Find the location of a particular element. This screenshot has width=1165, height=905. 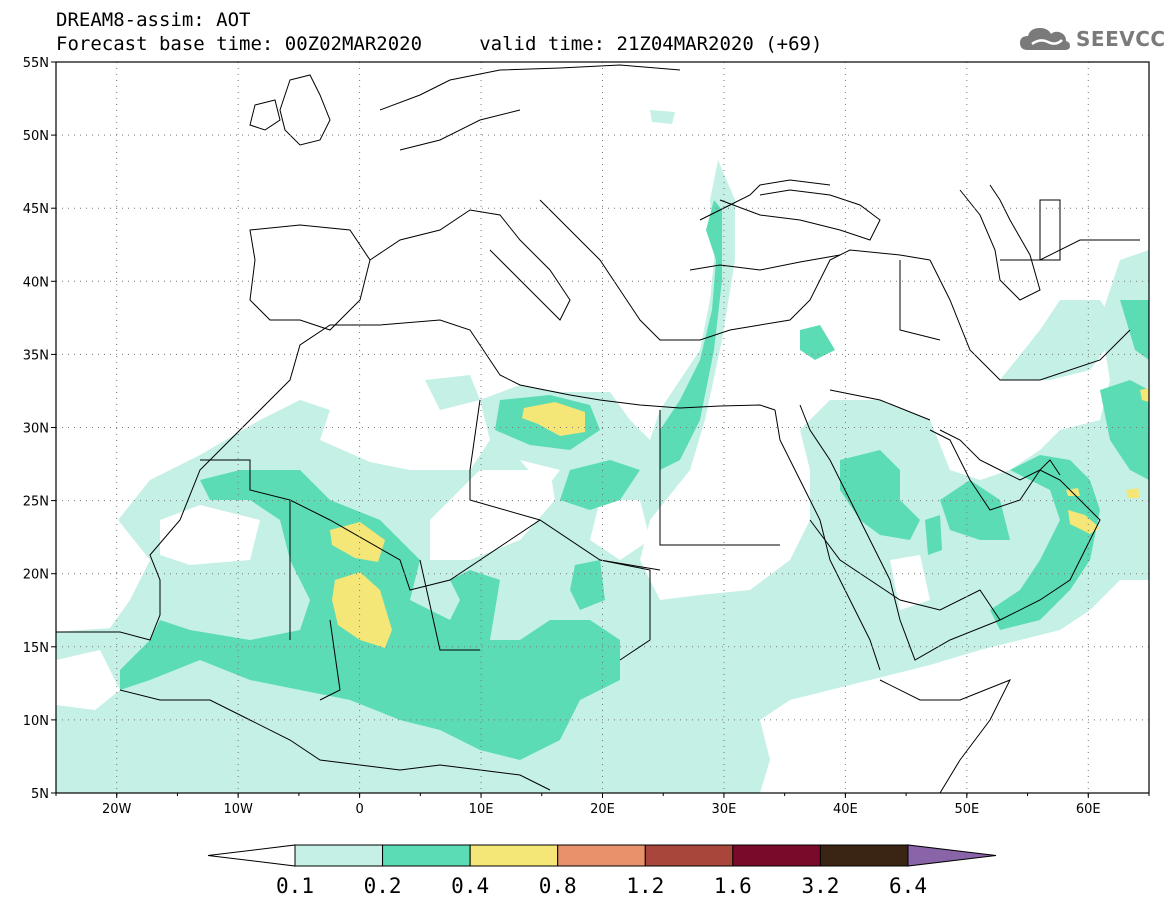

lat-tick-label: 55N is located at coordinates (36, 63).